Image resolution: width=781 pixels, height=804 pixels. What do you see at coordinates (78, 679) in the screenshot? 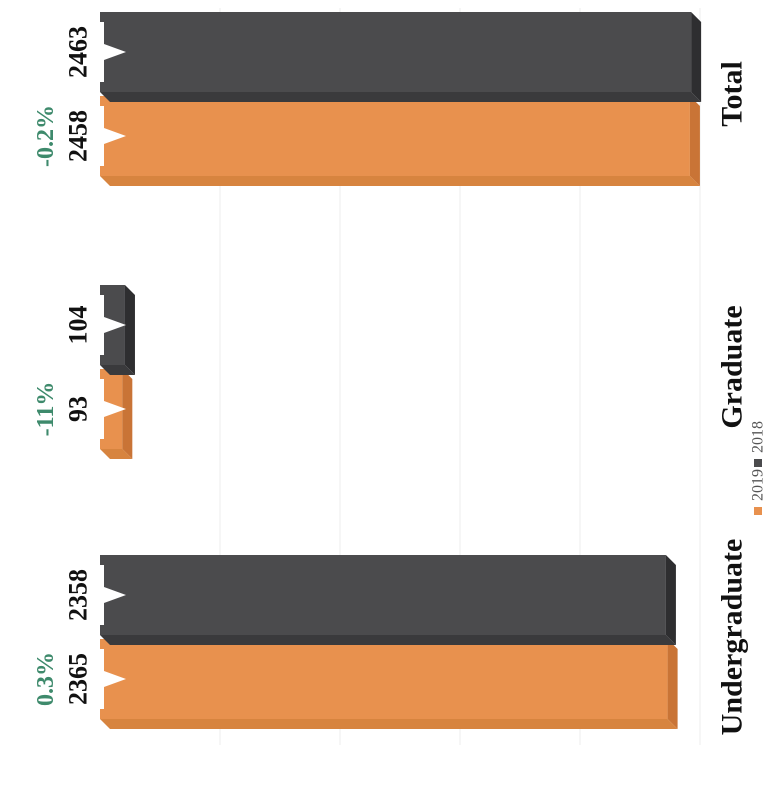
I see `value-label-undergraduate-2019: 2365` at bounding box center [78, 679].